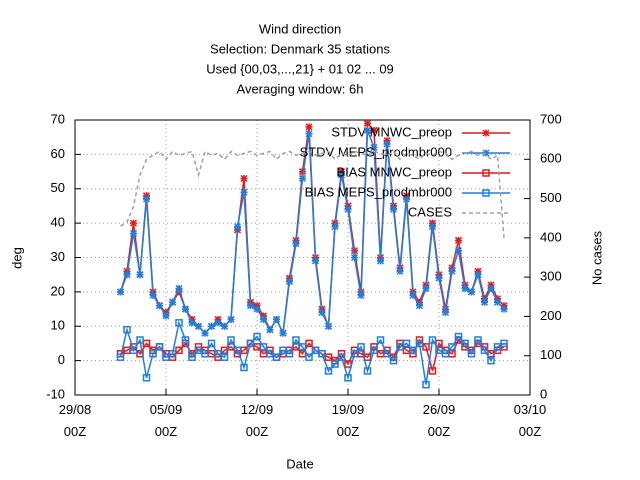 This screenshot has width=640, height=480. What do you see at coordinates (55, 393) in the screenshot?
I see `y-tick-label: -10` at bounding box center [55, 393].